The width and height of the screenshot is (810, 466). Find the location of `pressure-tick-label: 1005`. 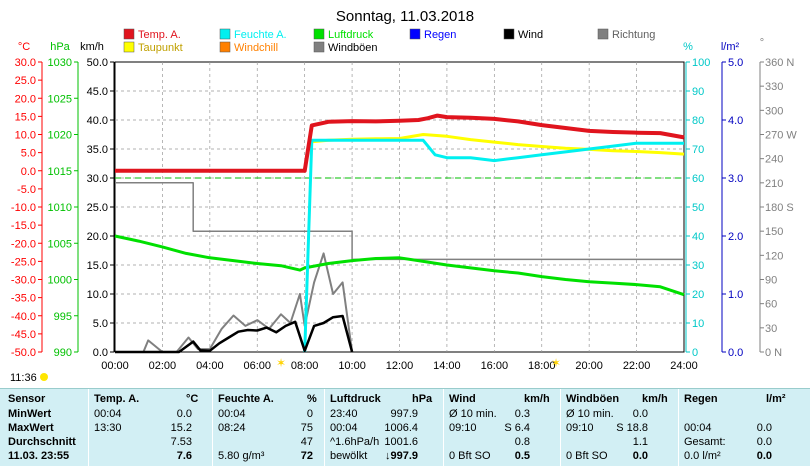

pressure-tick-label: 1005 is located at coordinates (60, 244).